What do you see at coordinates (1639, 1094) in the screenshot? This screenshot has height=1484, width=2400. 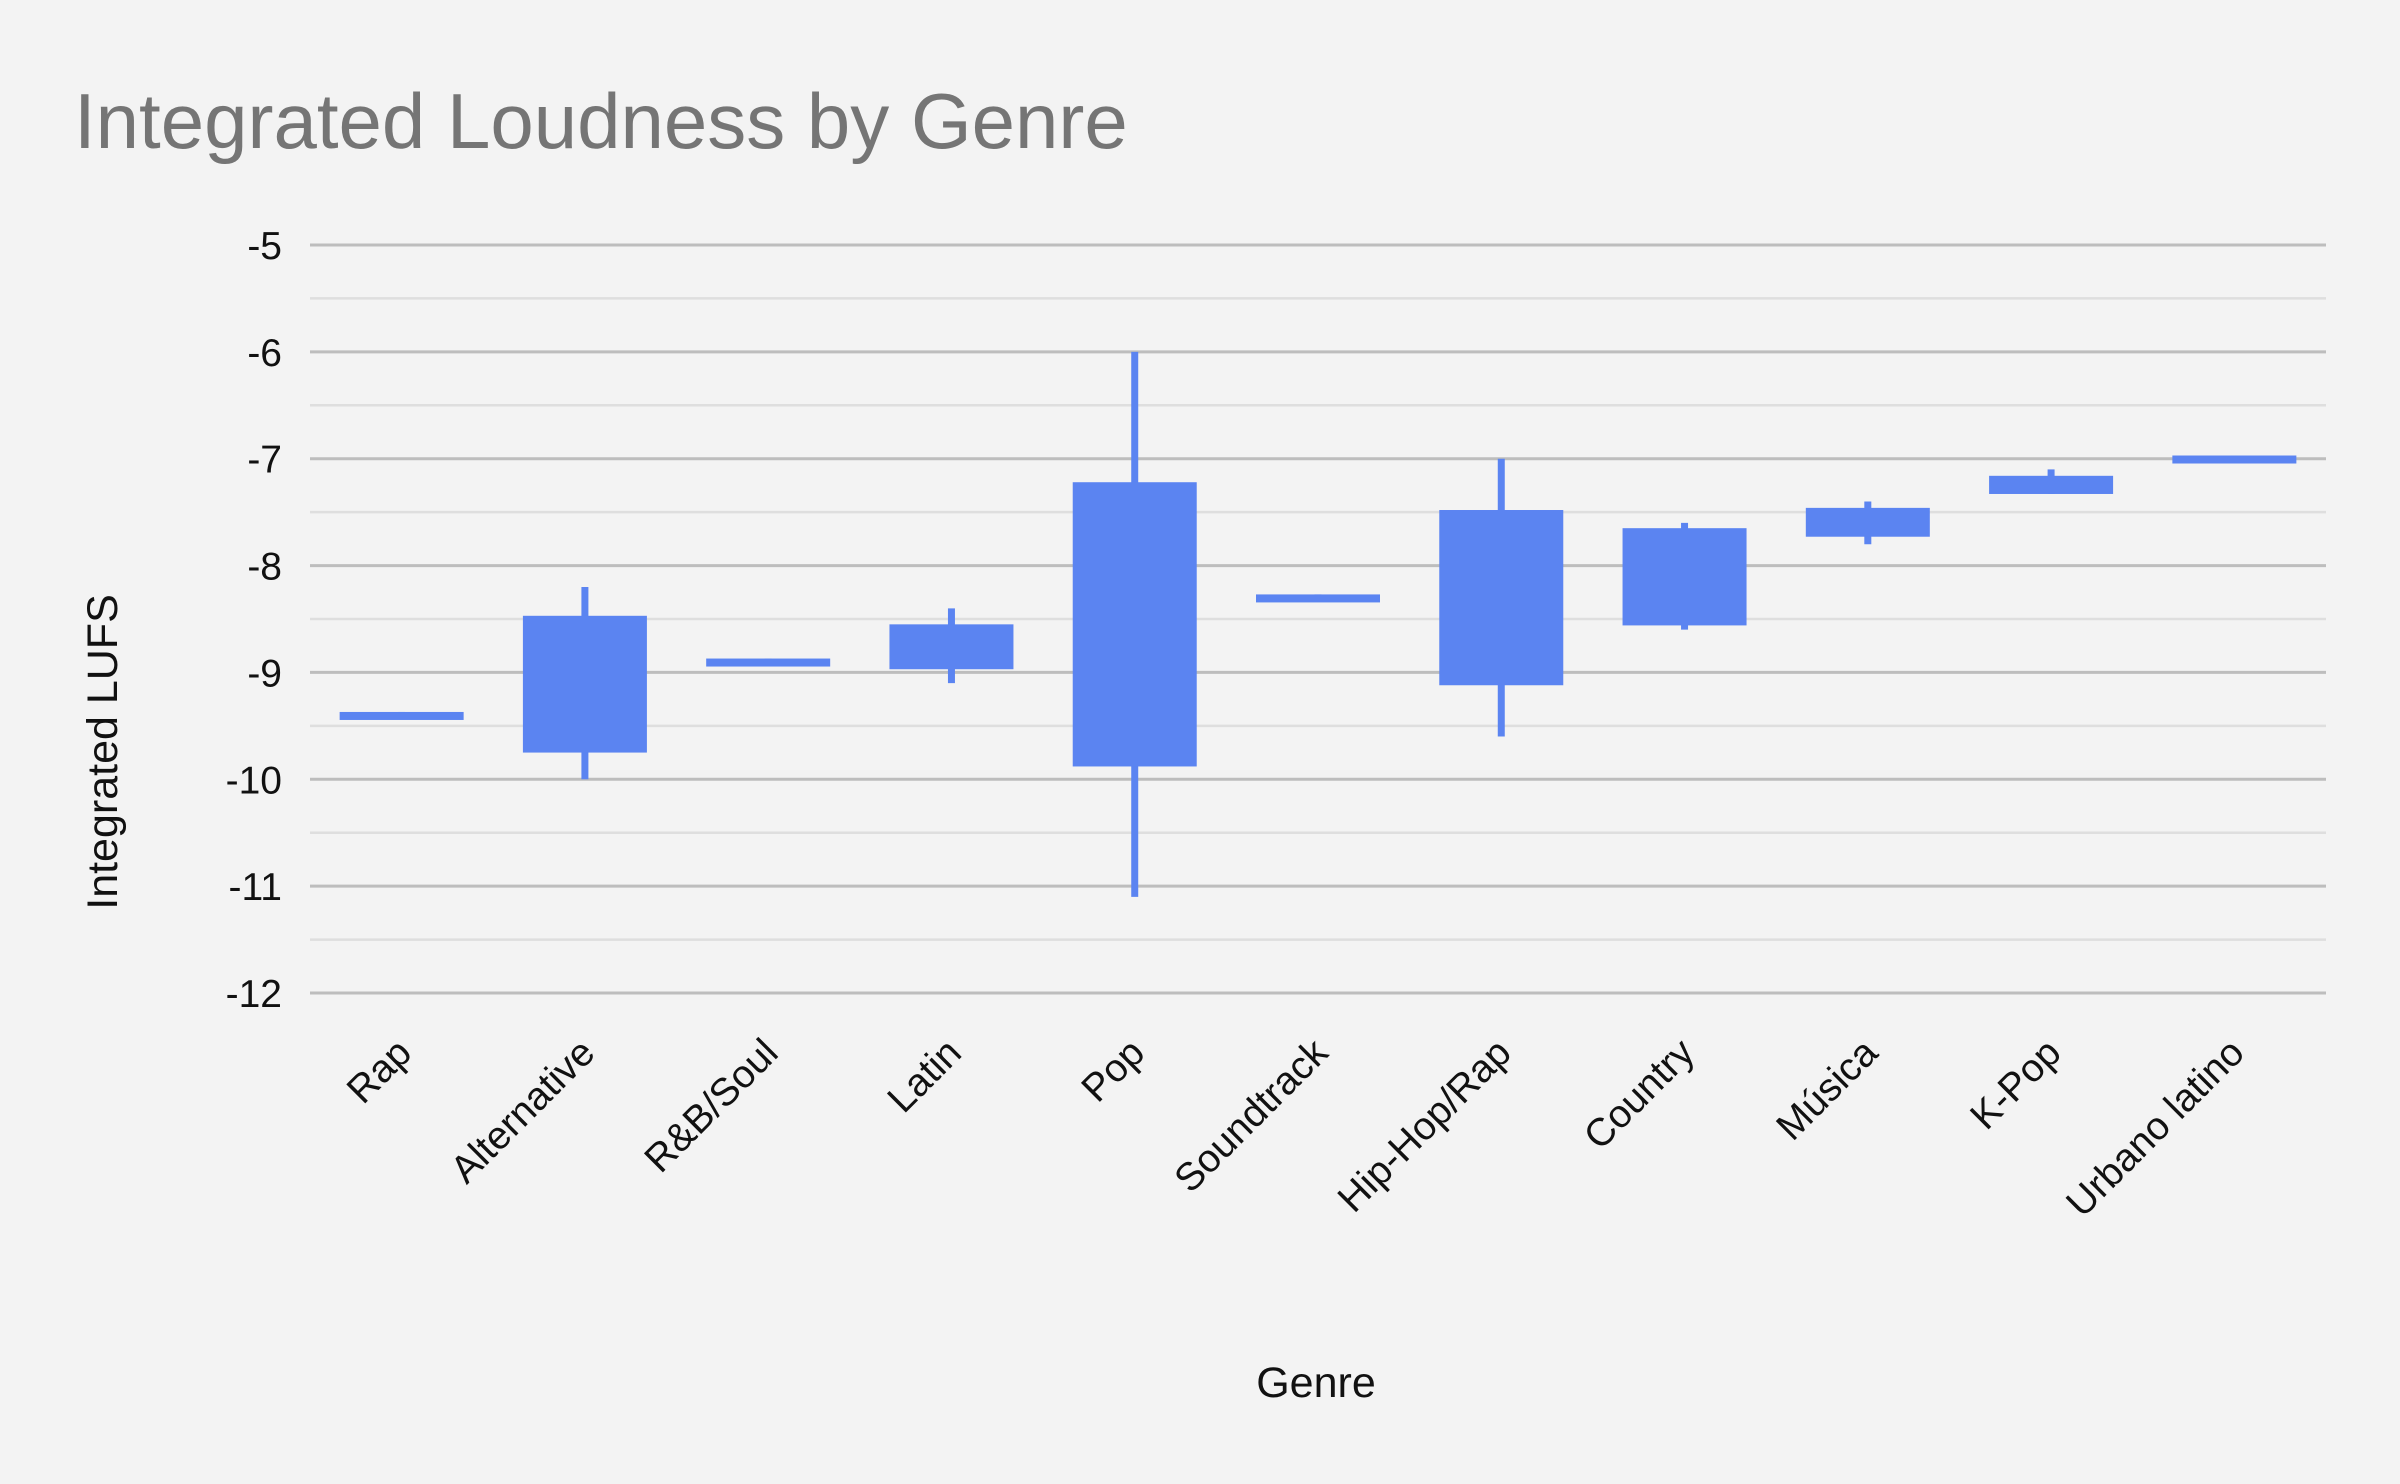 I see `x-tick-label: Country` at bounding box center [1639, 1094].